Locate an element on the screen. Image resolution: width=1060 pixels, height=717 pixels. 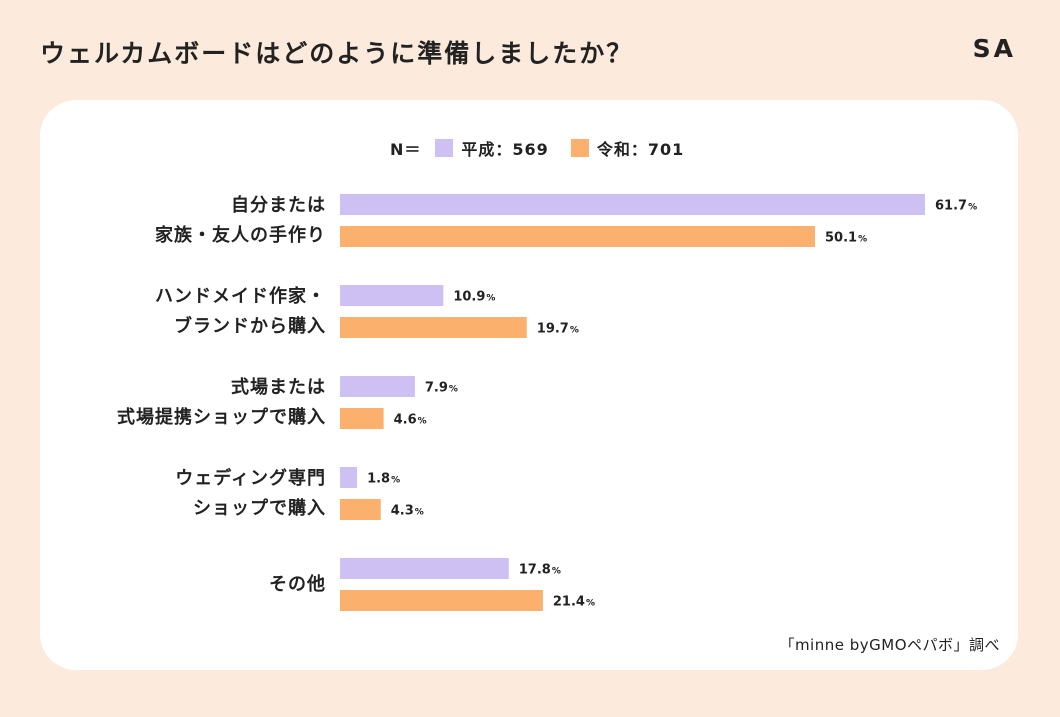
category-label-line: 式場または is located at coordinates (278, 387).